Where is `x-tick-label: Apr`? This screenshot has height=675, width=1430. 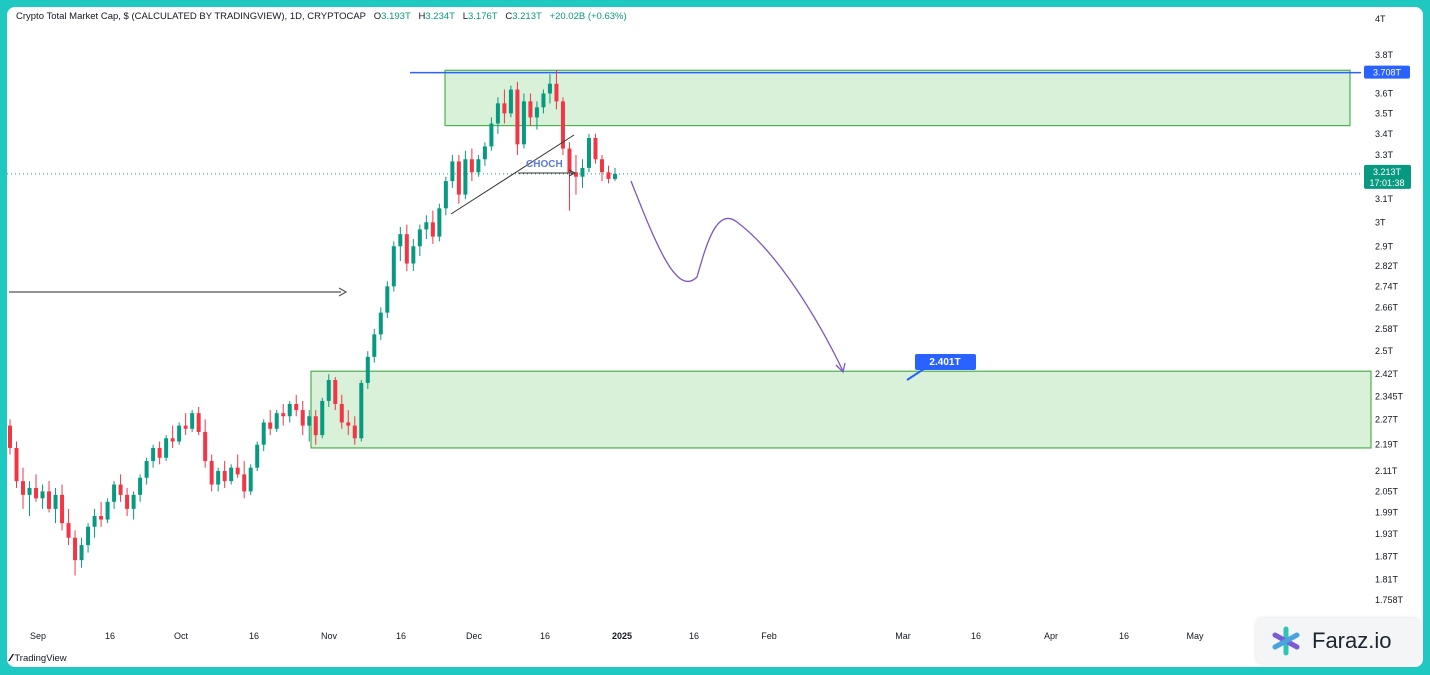
x-tick-label: Apr is located at coordinates (1051, 636).